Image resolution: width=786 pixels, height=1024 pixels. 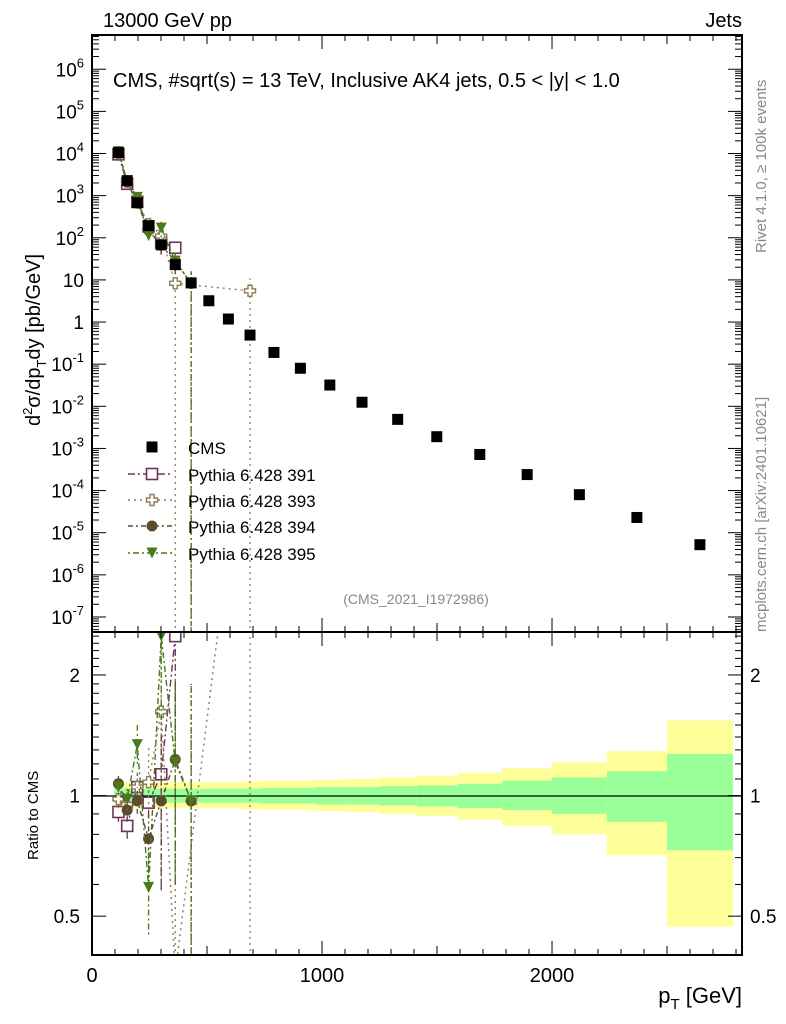 I want to click on y-tick-label: 10⁻⁷, so click(x=67, y=616).